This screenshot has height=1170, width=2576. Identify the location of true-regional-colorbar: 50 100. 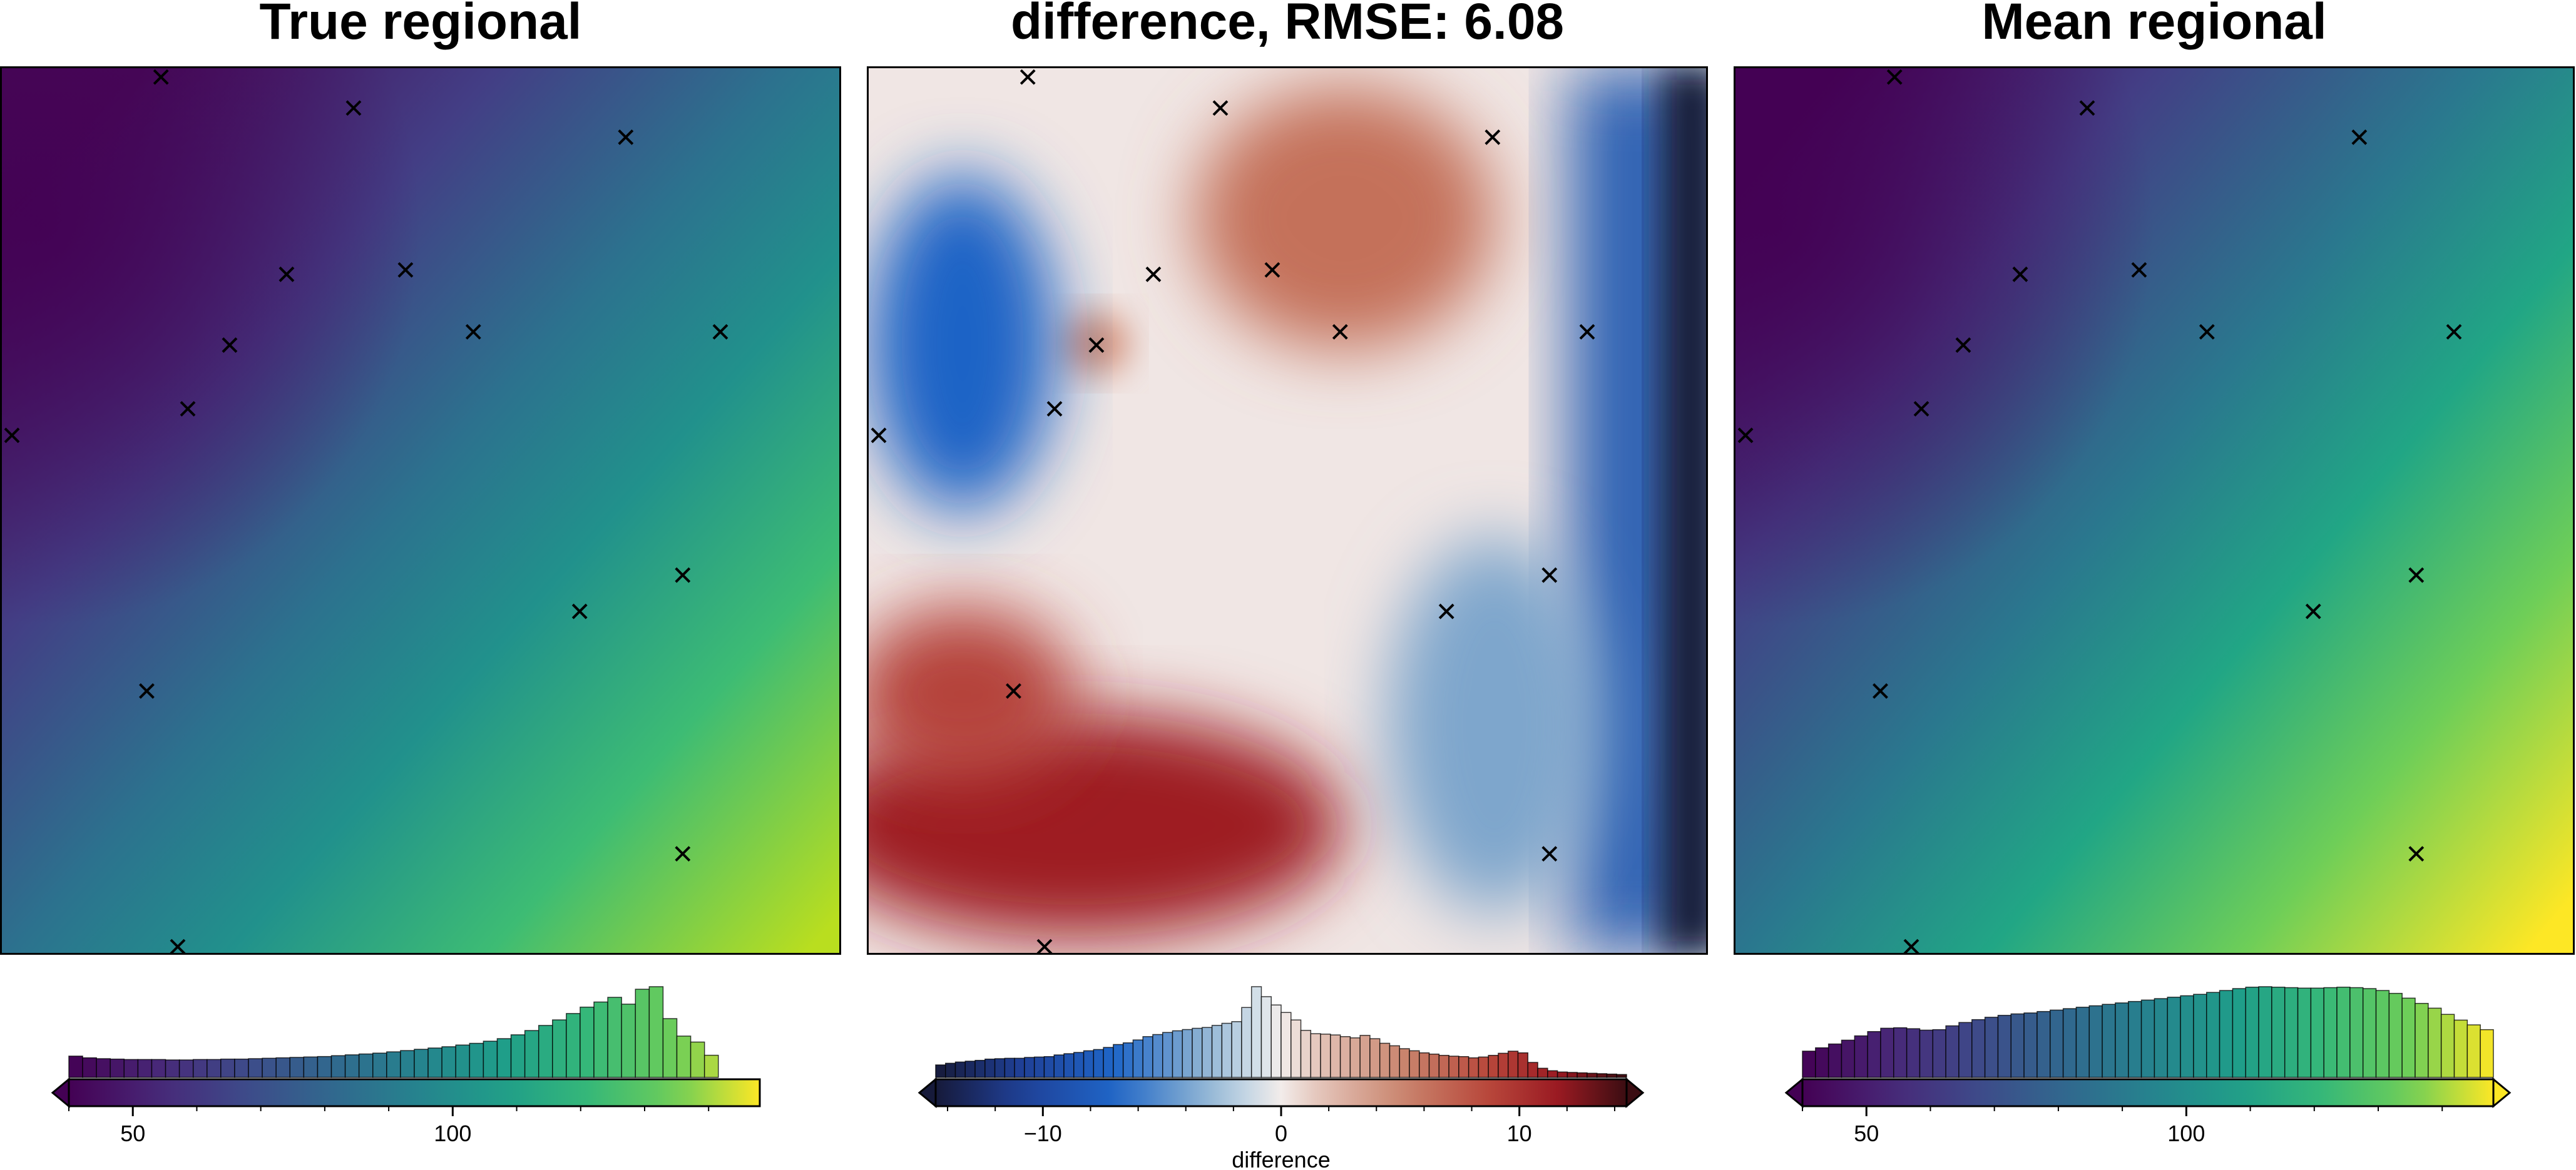
(420, 1070).